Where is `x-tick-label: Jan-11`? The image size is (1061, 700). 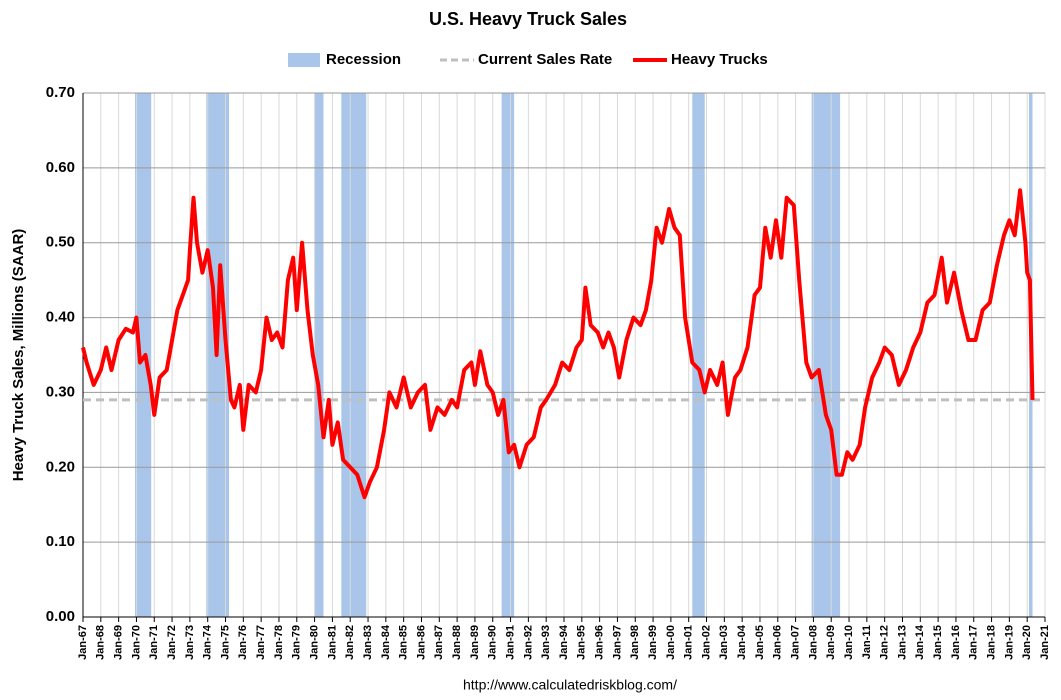 x-tick-label: Jan-11 is located at coordinates (867, 642).